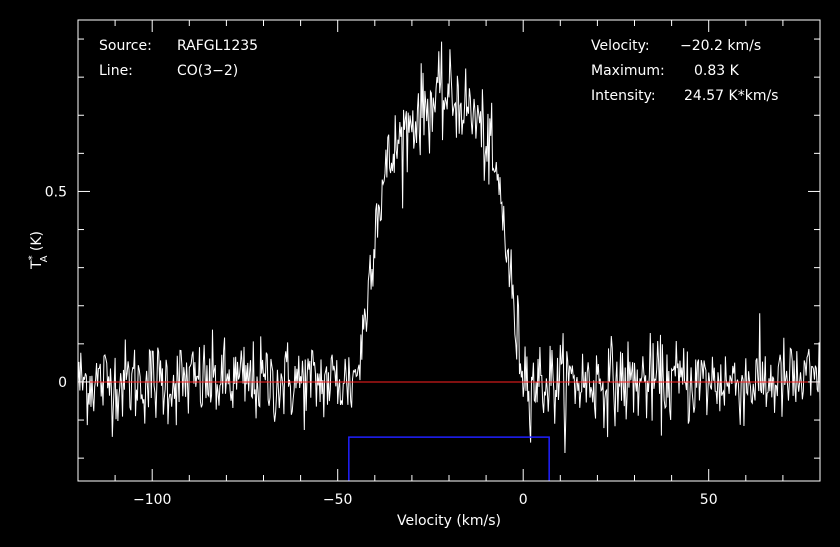  What do you see at coordinates (338, 500) in the screenshot?
I see `x-tick-label: −50` at bounding box center [338, 500].